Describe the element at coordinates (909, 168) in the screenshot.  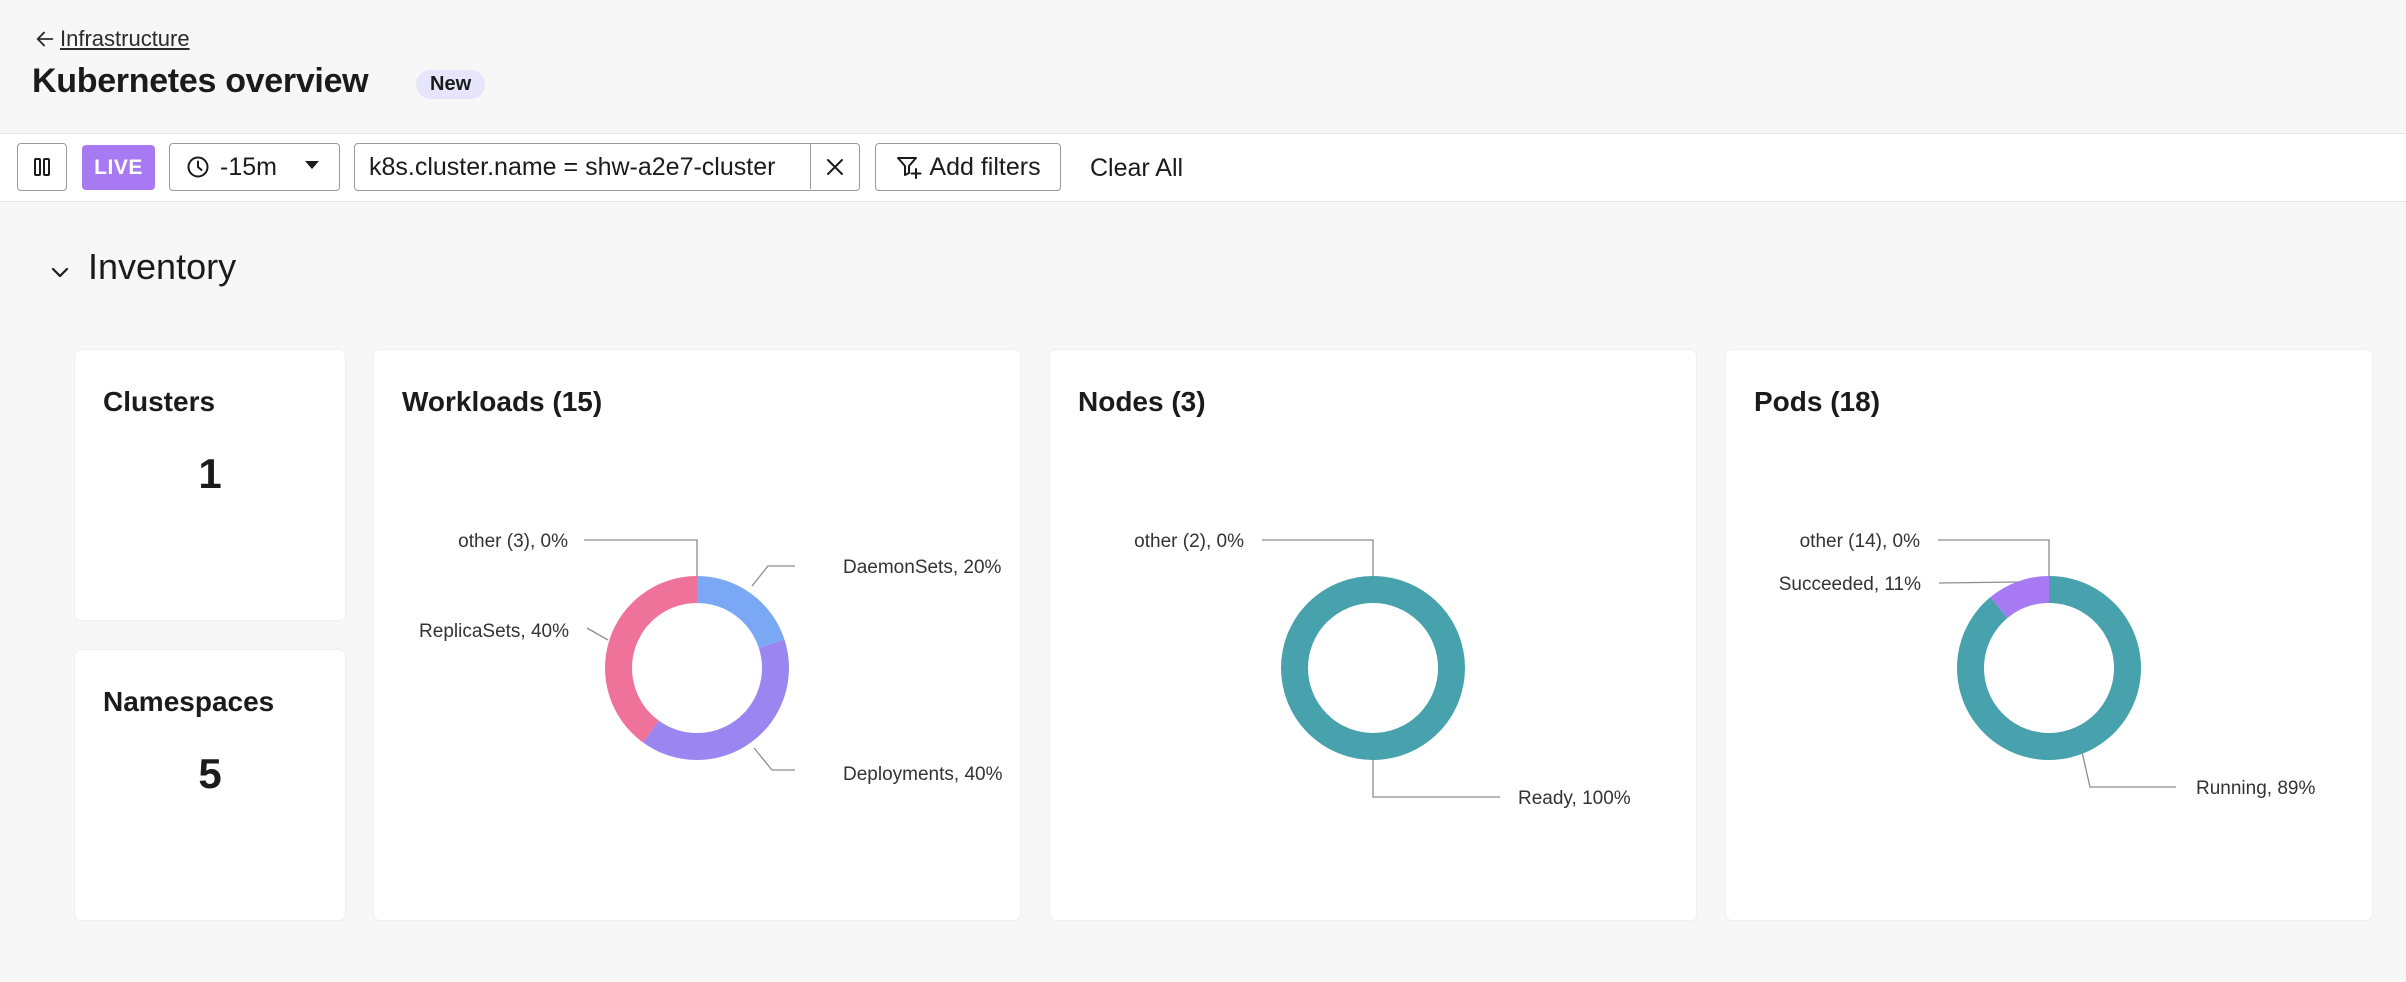
I see `filter-add-icon` at that location.